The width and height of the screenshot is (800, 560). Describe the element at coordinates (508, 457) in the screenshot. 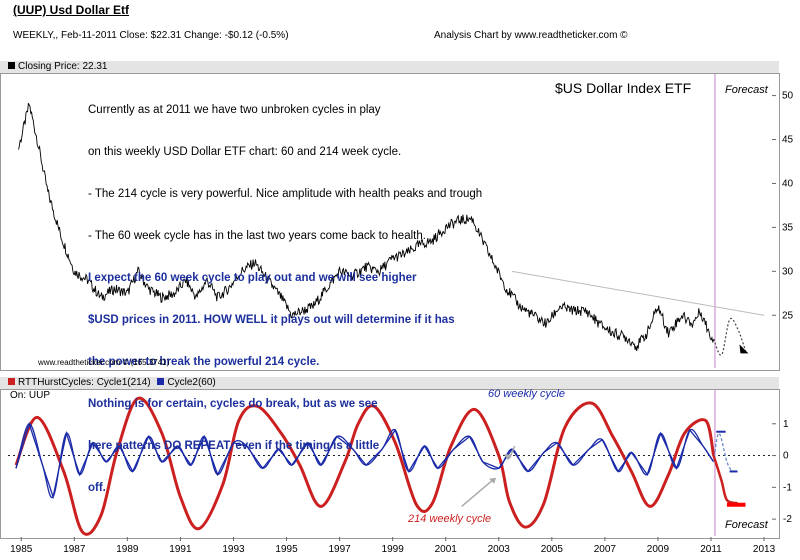

I see `annotation-60-arrowhead` at that location.